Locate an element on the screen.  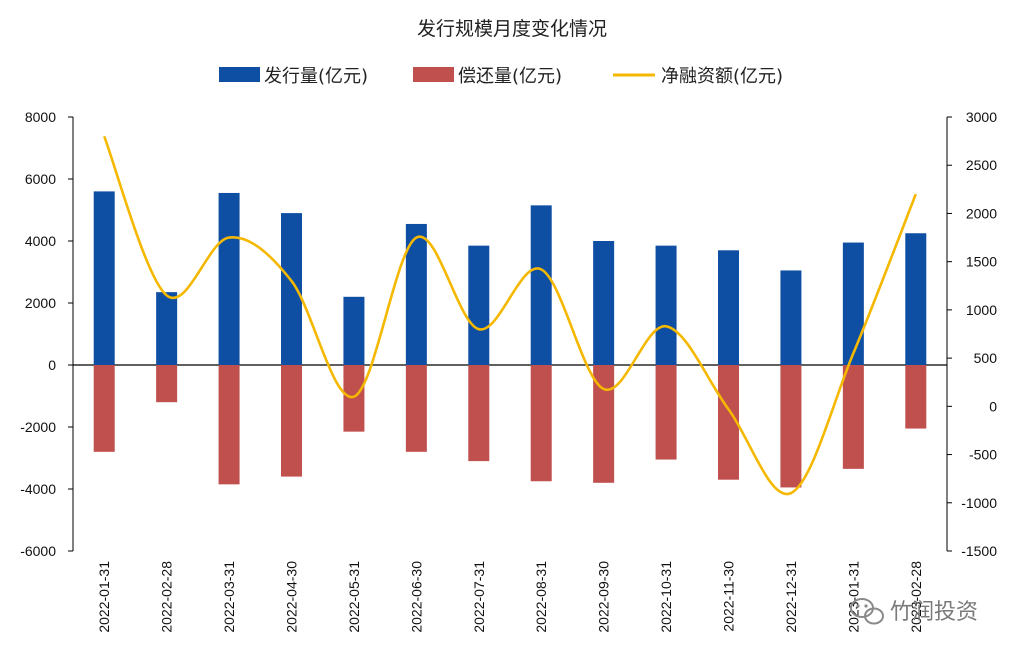
legend-label-issuance: 发行量(亿元) is located at coordinates (316, 76).